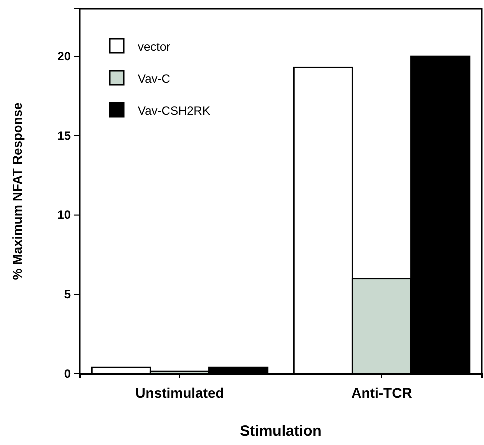  What do you see at coordinates (174, 111) in the screenshot?
I see `legend-label: Vav-CSH2RK` at bounding box center [174, 111].